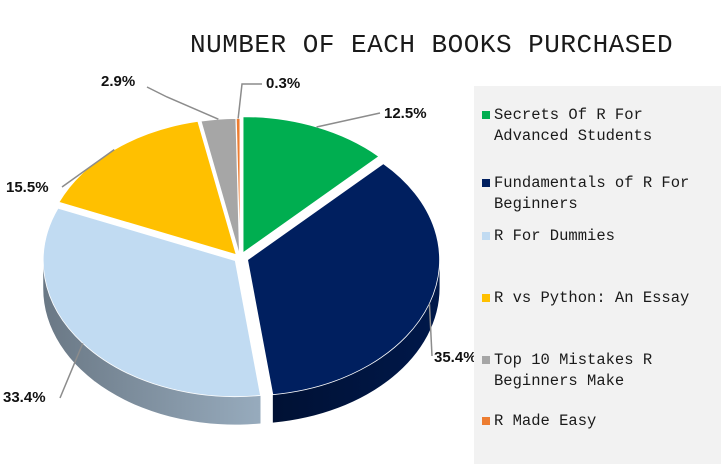 The width and height of the screenshot is (721, 464). What do you see at coordinates (27, 187) in the screenshot?
I see `data-label-4: 15.5%` at bounding box center [27, 187].